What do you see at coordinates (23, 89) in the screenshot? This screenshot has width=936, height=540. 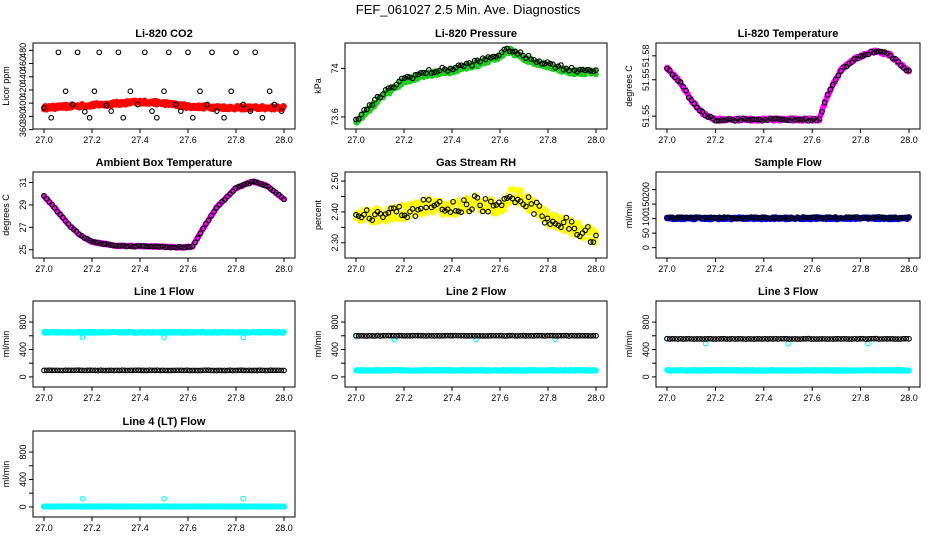 I see `y-tick-label: 420` at bounding box center [23, 89].